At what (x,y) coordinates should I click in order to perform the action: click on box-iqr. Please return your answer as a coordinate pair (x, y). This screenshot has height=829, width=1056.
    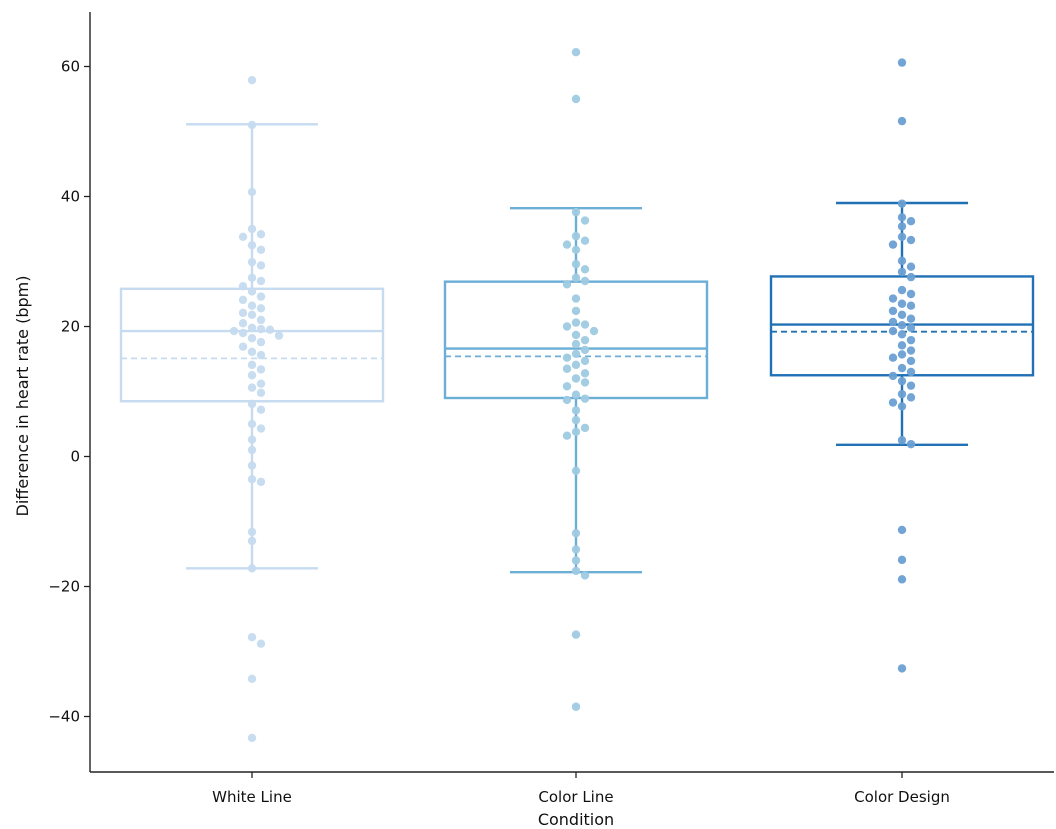
    Looking at the image, I should click on (902, 326).